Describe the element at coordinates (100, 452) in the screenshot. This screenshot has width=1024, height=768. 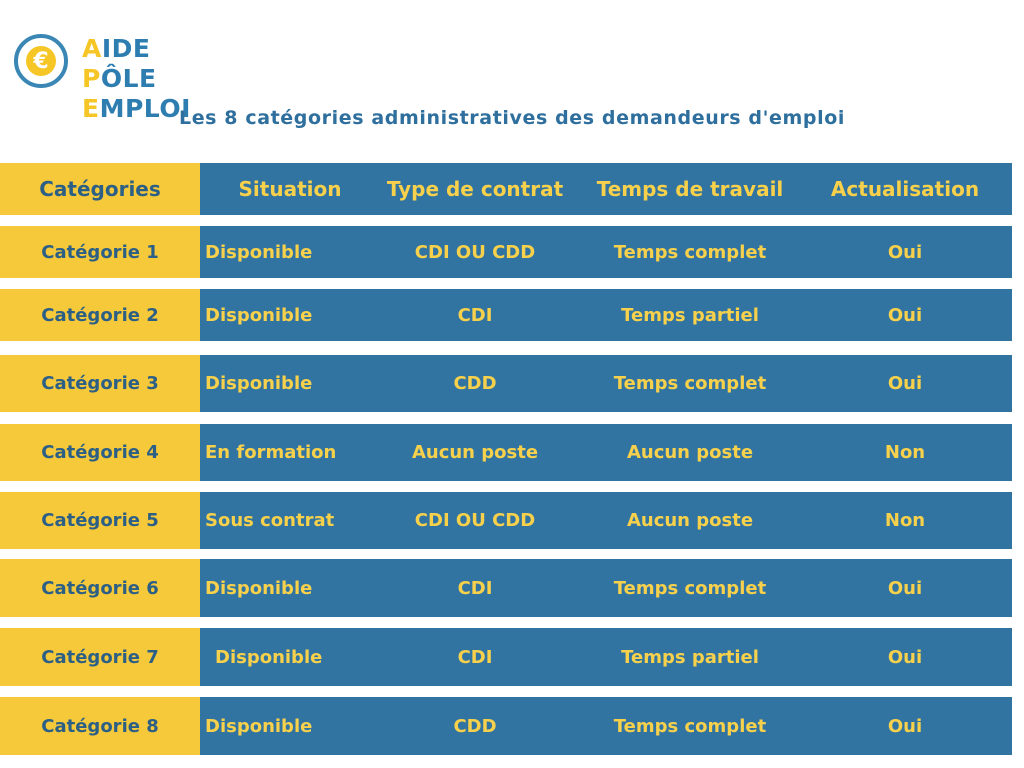
I see `row-category: Catégorie 4` at that location.